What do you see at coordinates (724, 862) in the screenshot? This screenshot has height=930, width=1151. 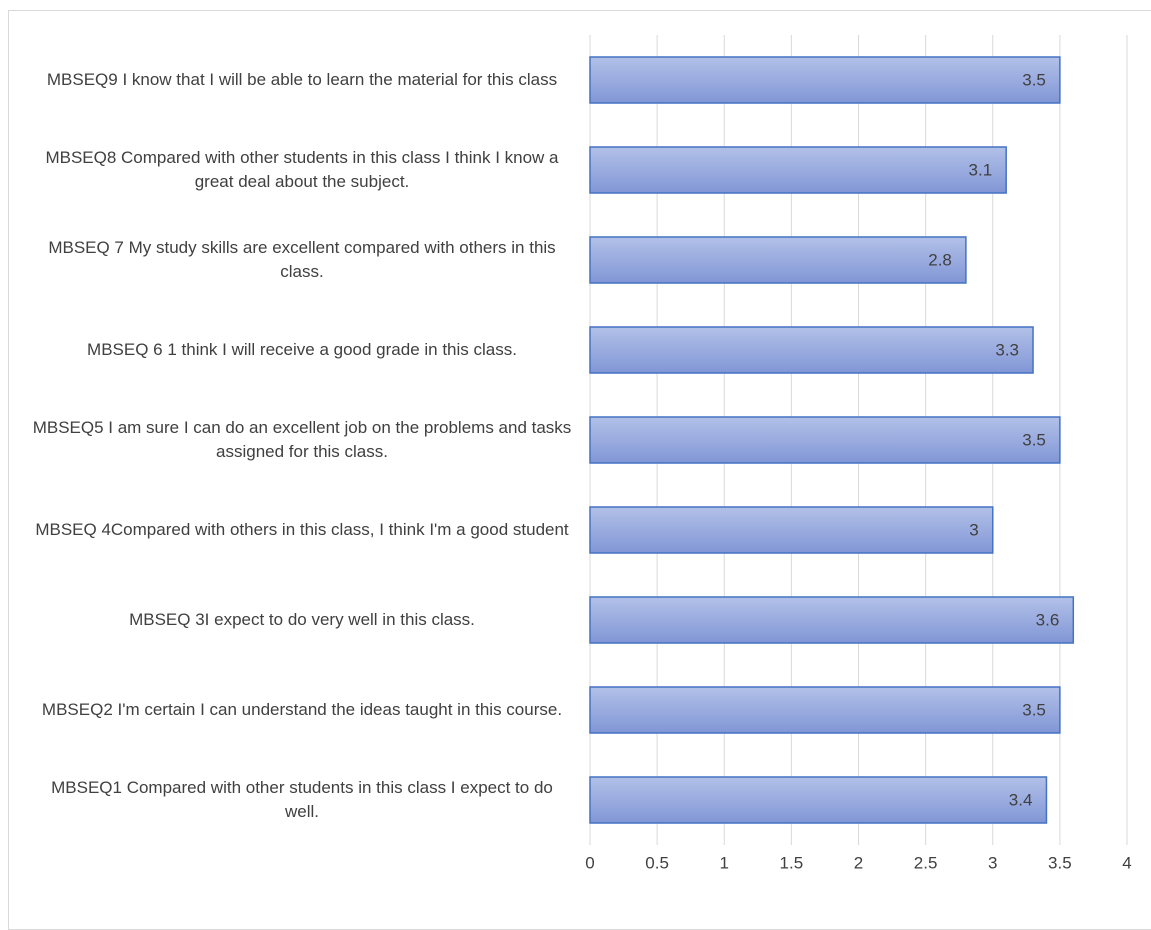 I see `x-tick-label: 1` at bounding box center [724, 862].